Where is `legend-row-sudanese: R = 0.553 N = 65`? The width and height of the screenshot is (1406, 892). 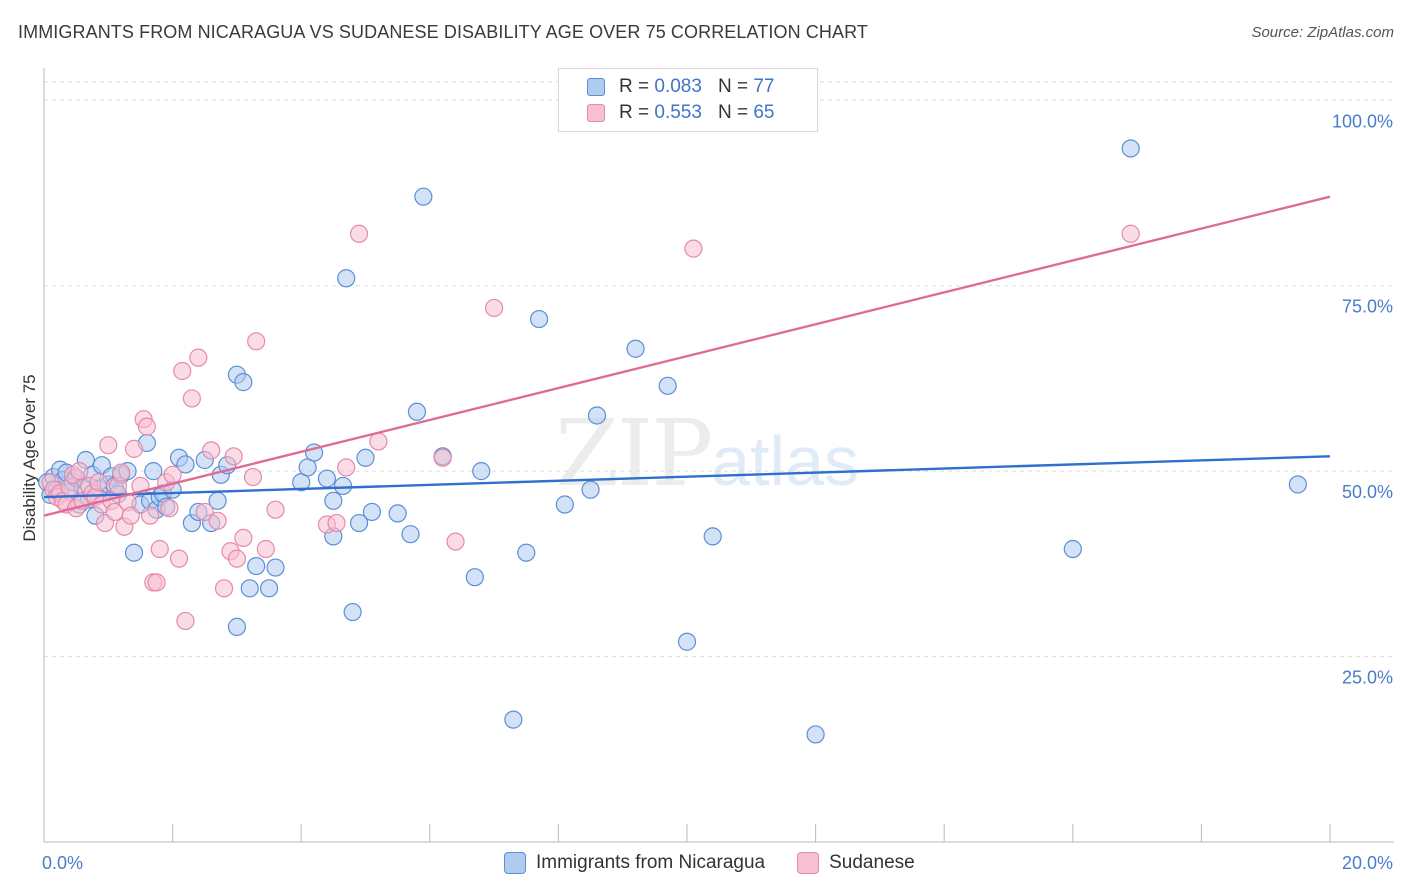
legend-row-sudanese: R = 0.553 N = 65 is located at coordinates (680, 113).